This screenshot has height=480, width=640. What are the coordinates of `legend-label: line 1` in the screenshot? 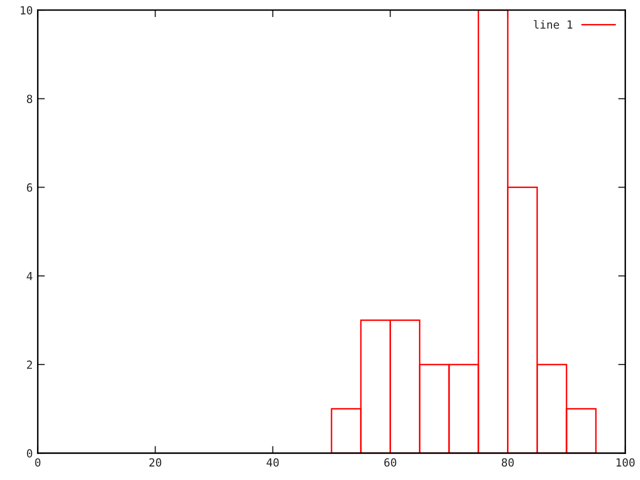 It's located at (553, 24).